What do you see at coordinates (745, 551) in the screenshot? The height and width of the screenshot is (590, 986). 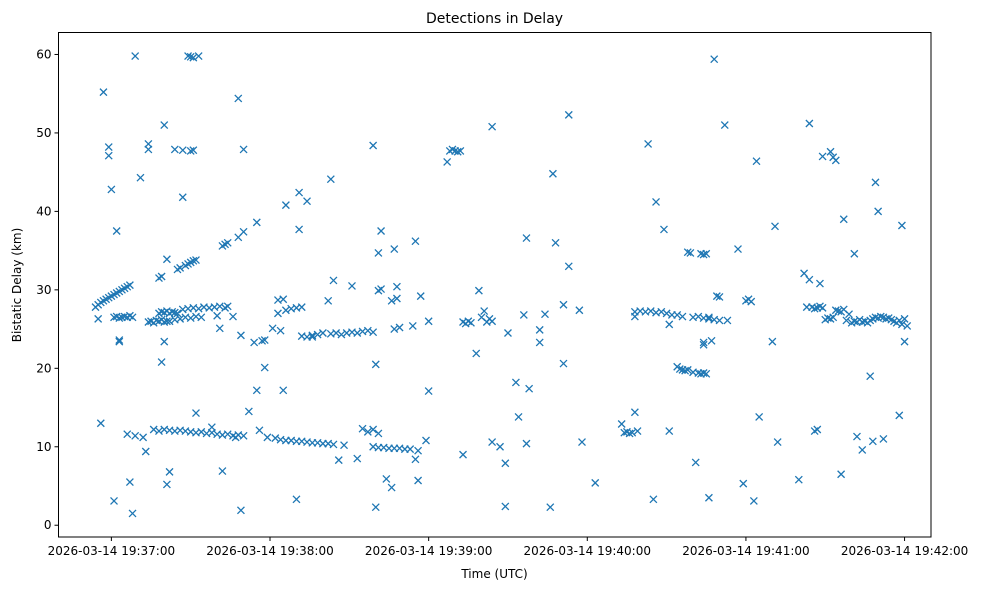 I see `x-tick-label: 2026-03-14 19:41:00` at bounding box center [745, 551].